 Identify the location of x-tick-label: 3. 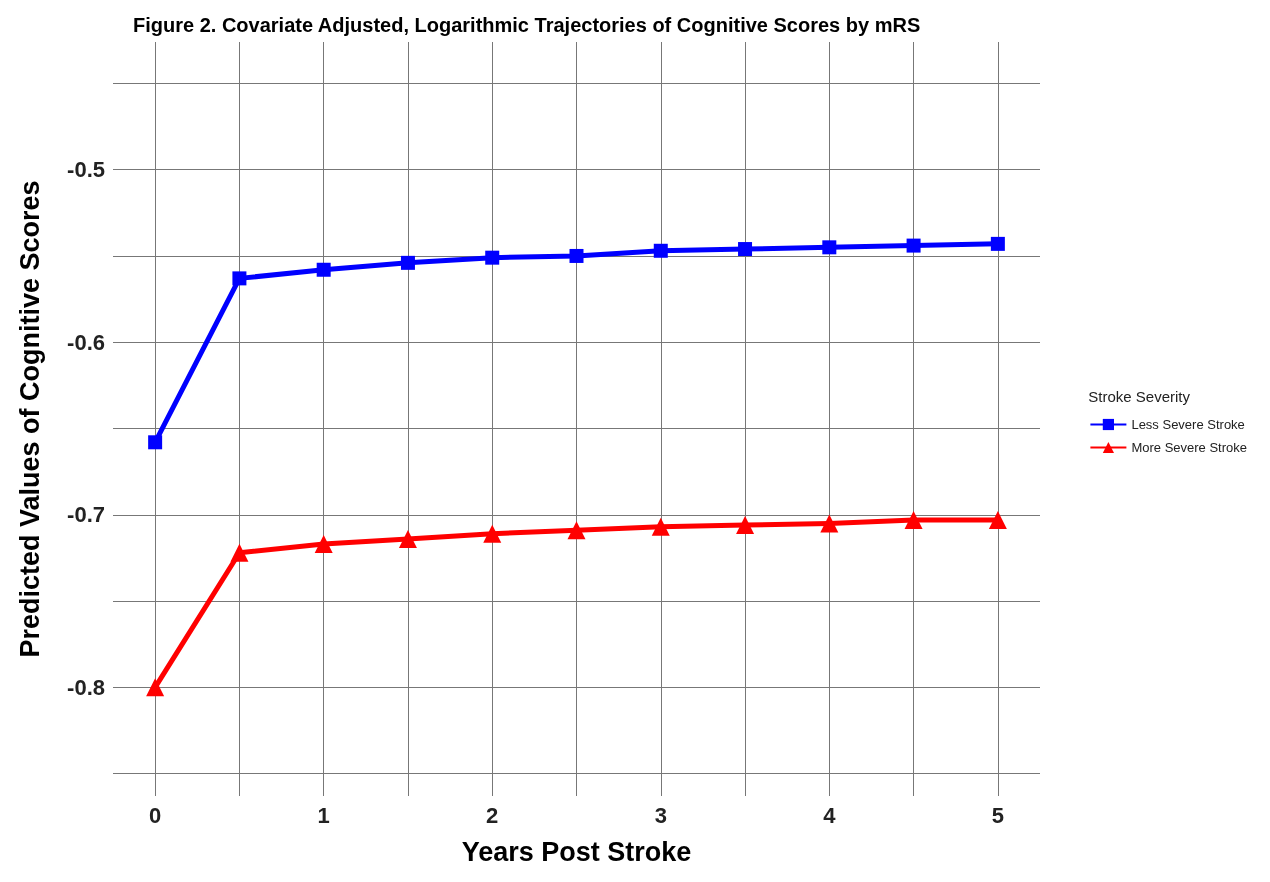
(660, 815).